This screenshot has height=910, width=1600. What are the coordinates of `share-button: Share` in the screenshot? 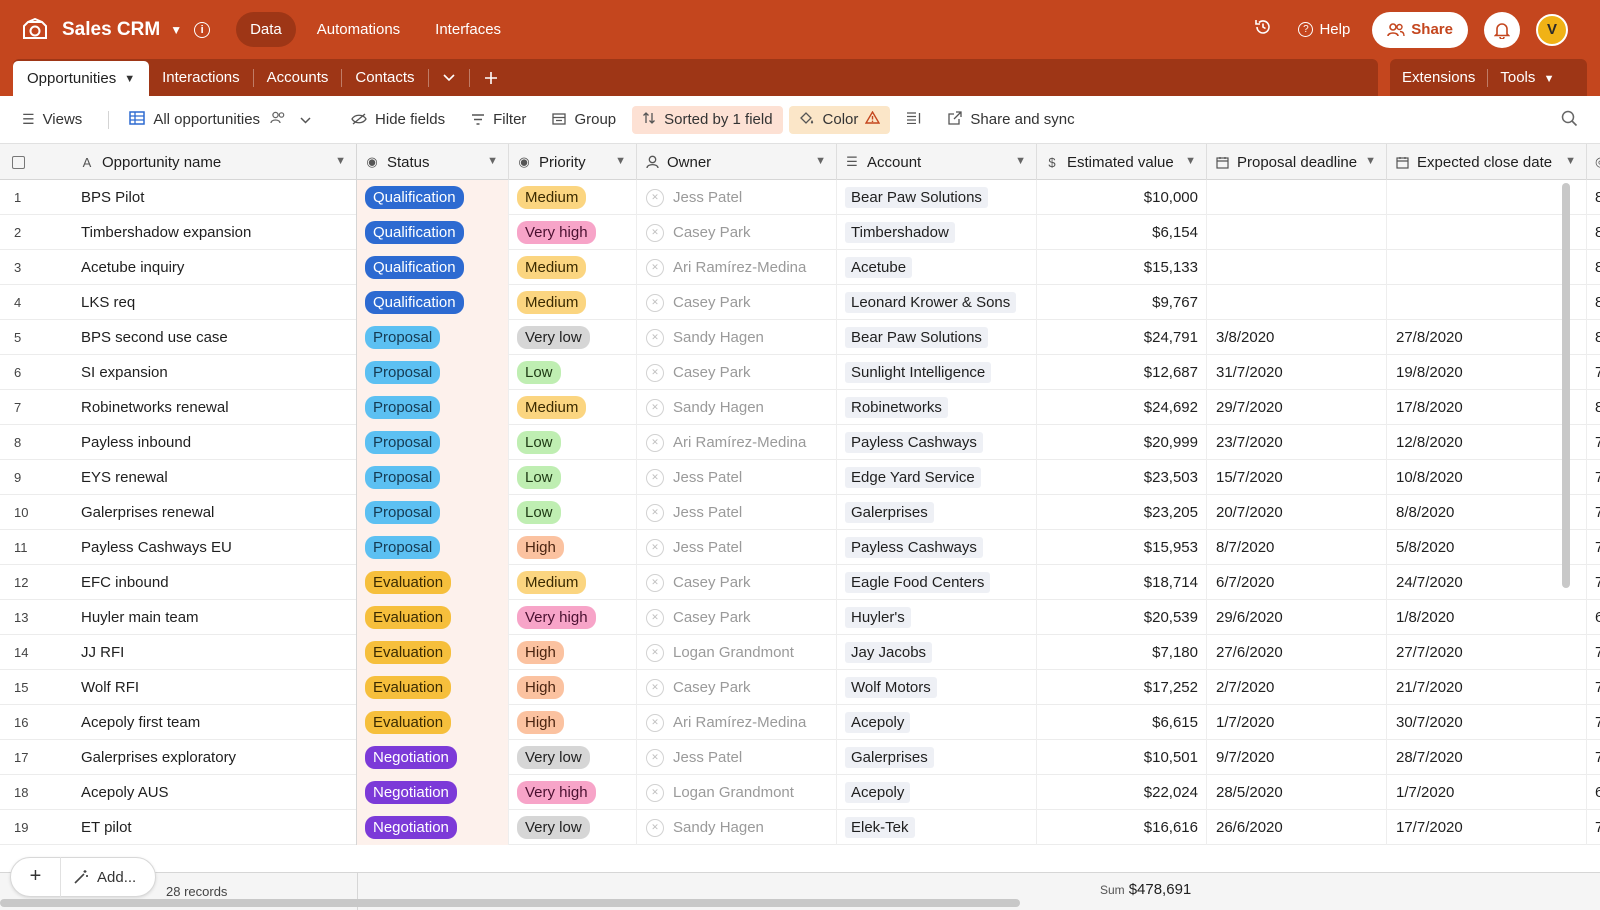 It's located at (1420, 29).